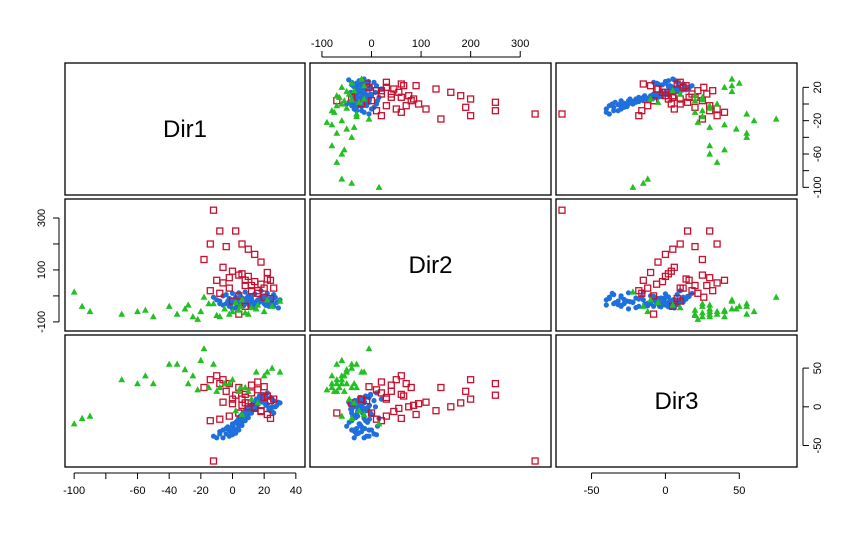 The height and width of the screenshot is (533, 864). I want to click on point-s3-29-r2c1, so click(251, 307).